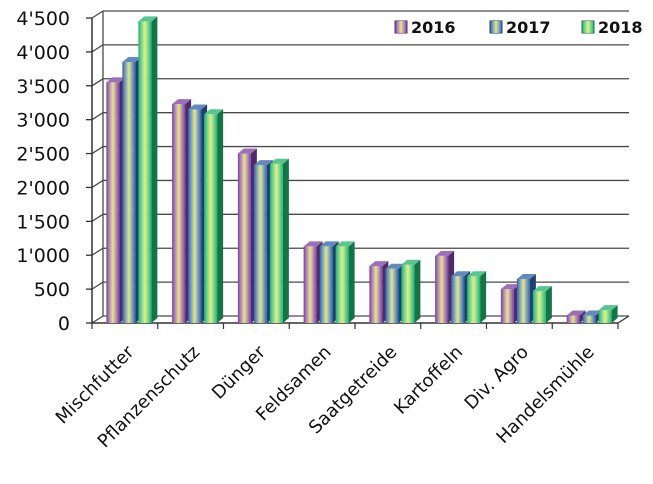  I want to click on bar-2017-div-agro, so click(526, 298).